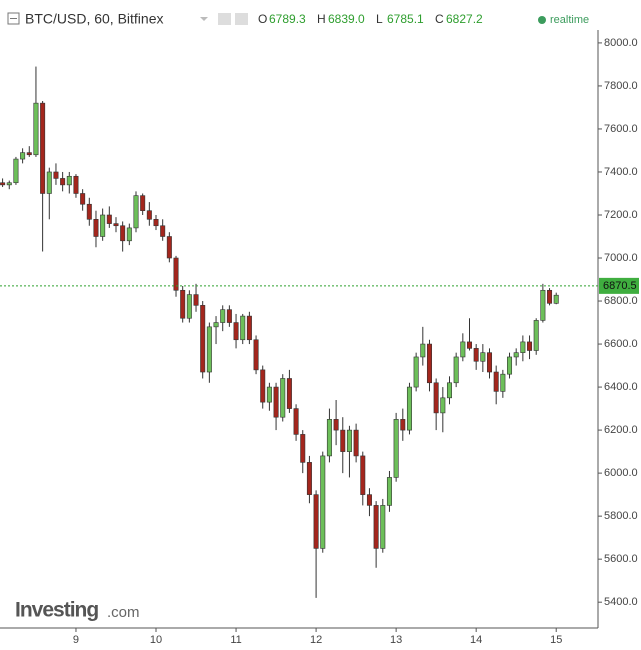  What do you see at coordinates (621, 86) in the screenshot?
I see `y-tick-label: 7800.0` at bounding box center [621, 86].